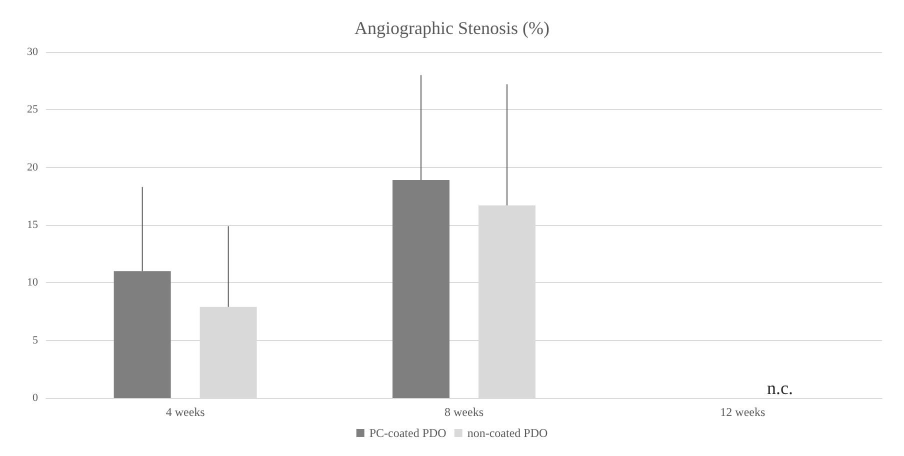 Image resolution: width=904 pixels, height=456 pixels. I want to click on y-tick-label: 0, so click(35, 398).